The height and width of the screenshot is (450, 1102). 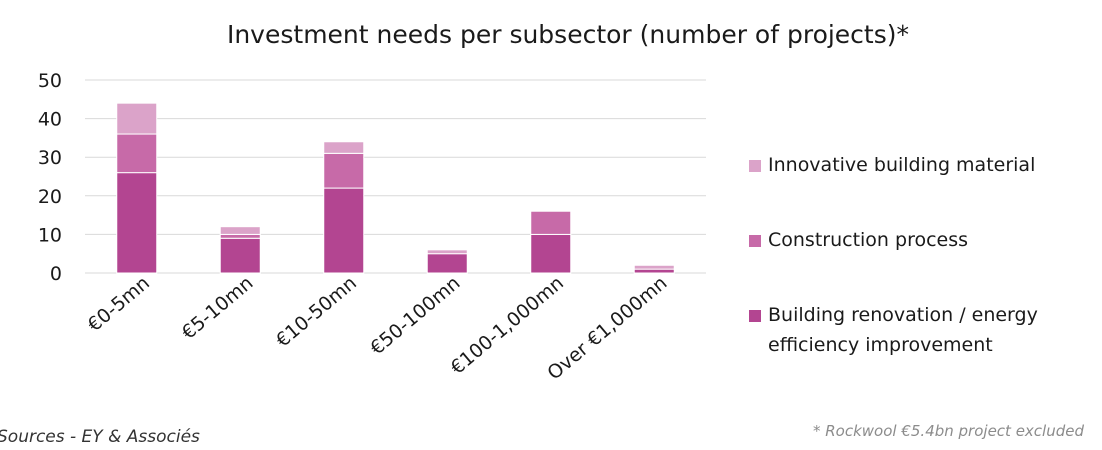 I want to click on source-note: Sources - EY & Associés, so click(x=100, y=437).